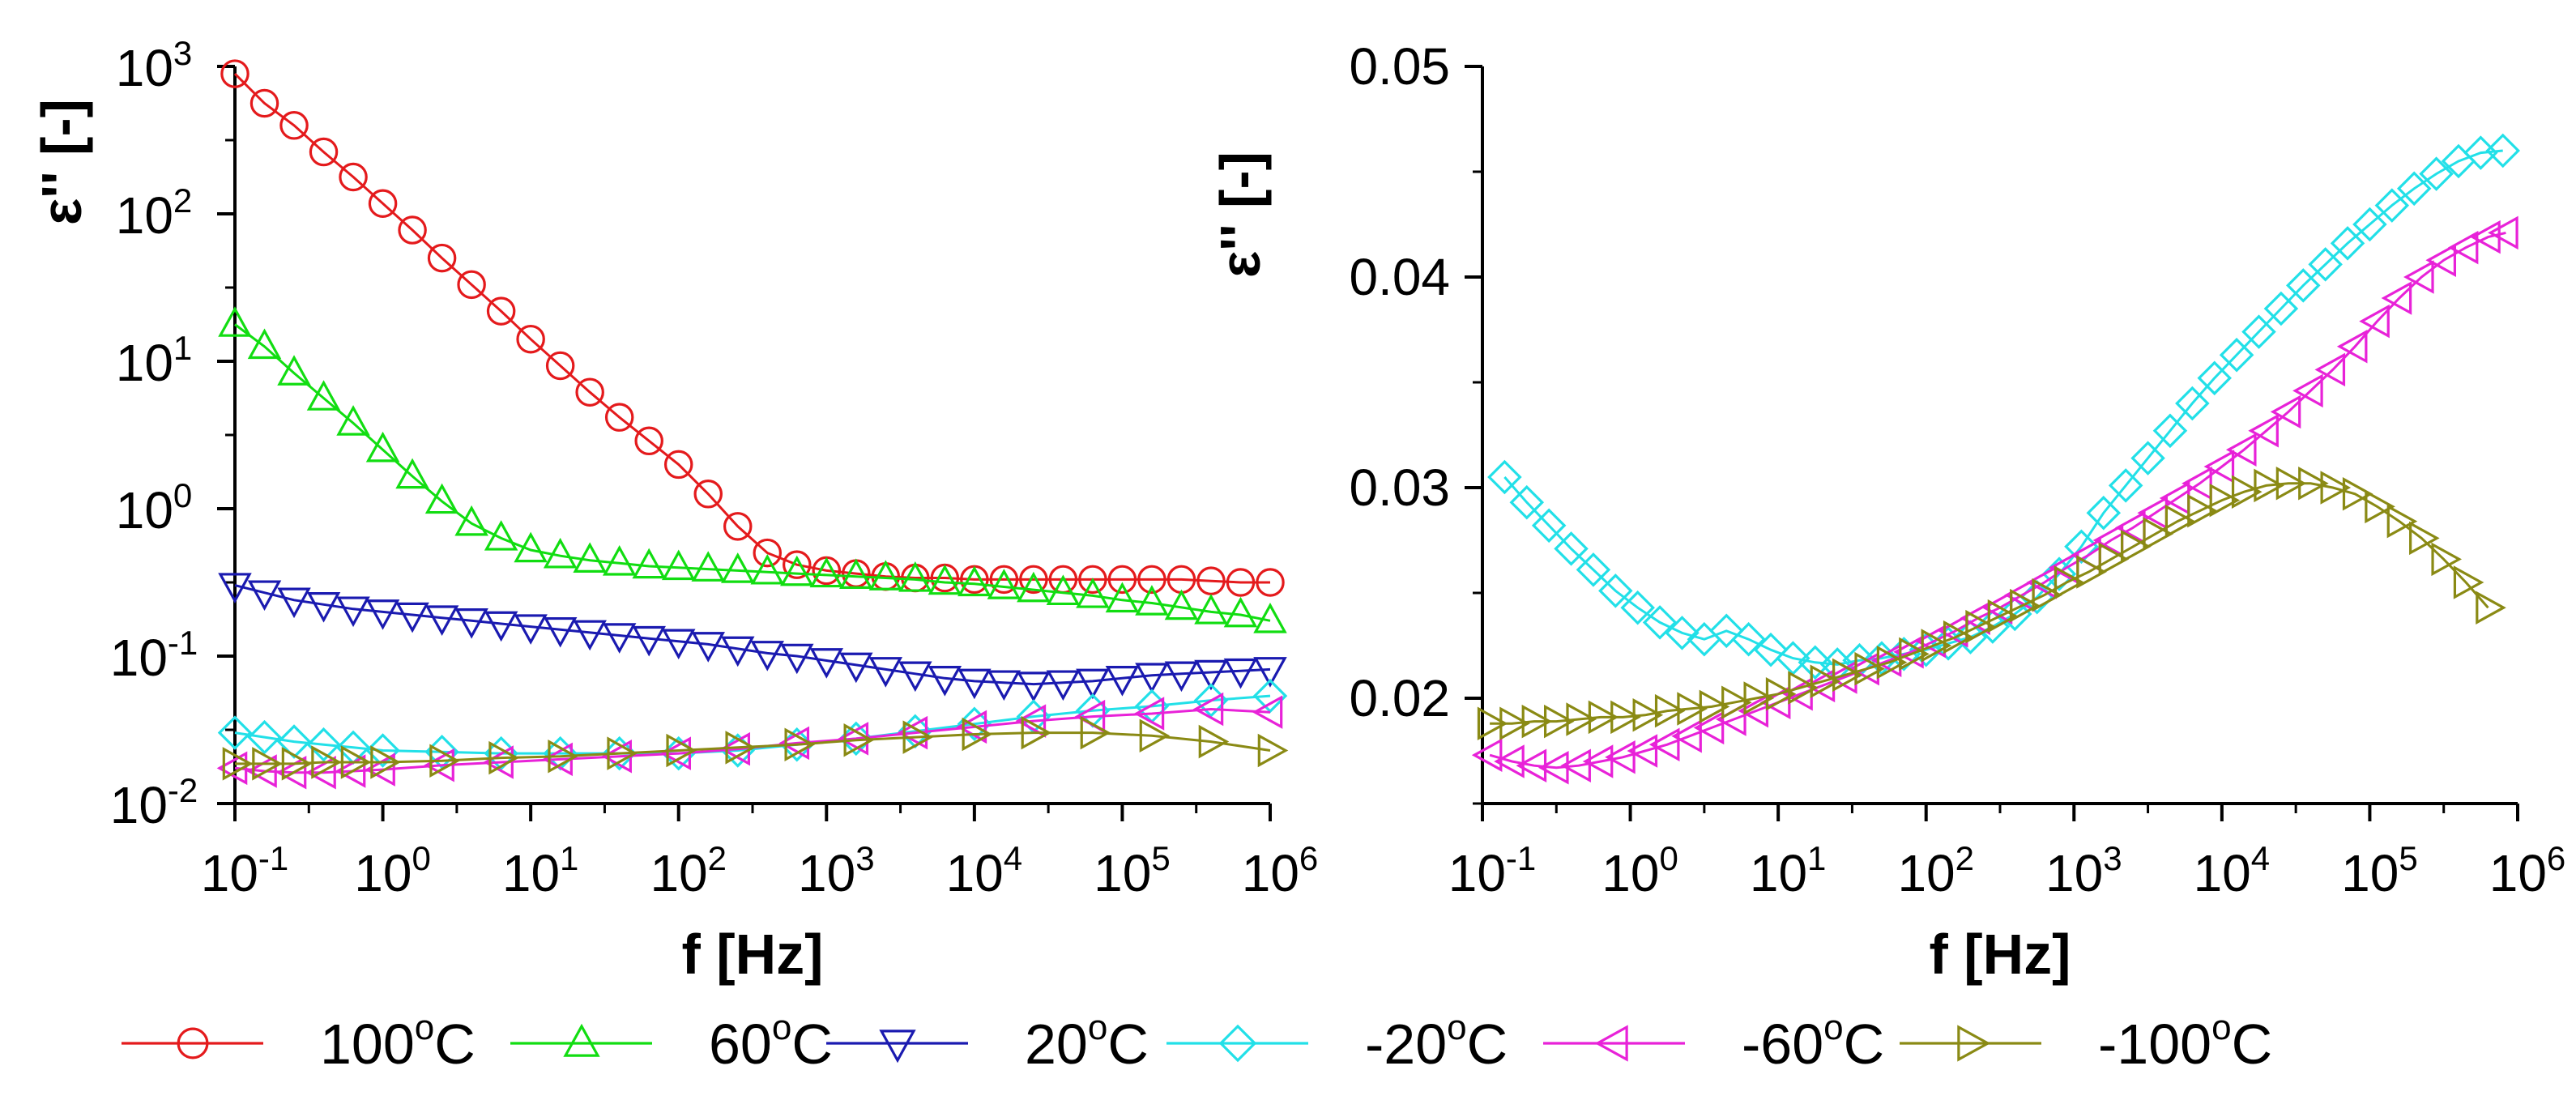 The image size is (2576, 1100). I want to click on legend-item-m60C: -60oC, so click(1714, 1042).